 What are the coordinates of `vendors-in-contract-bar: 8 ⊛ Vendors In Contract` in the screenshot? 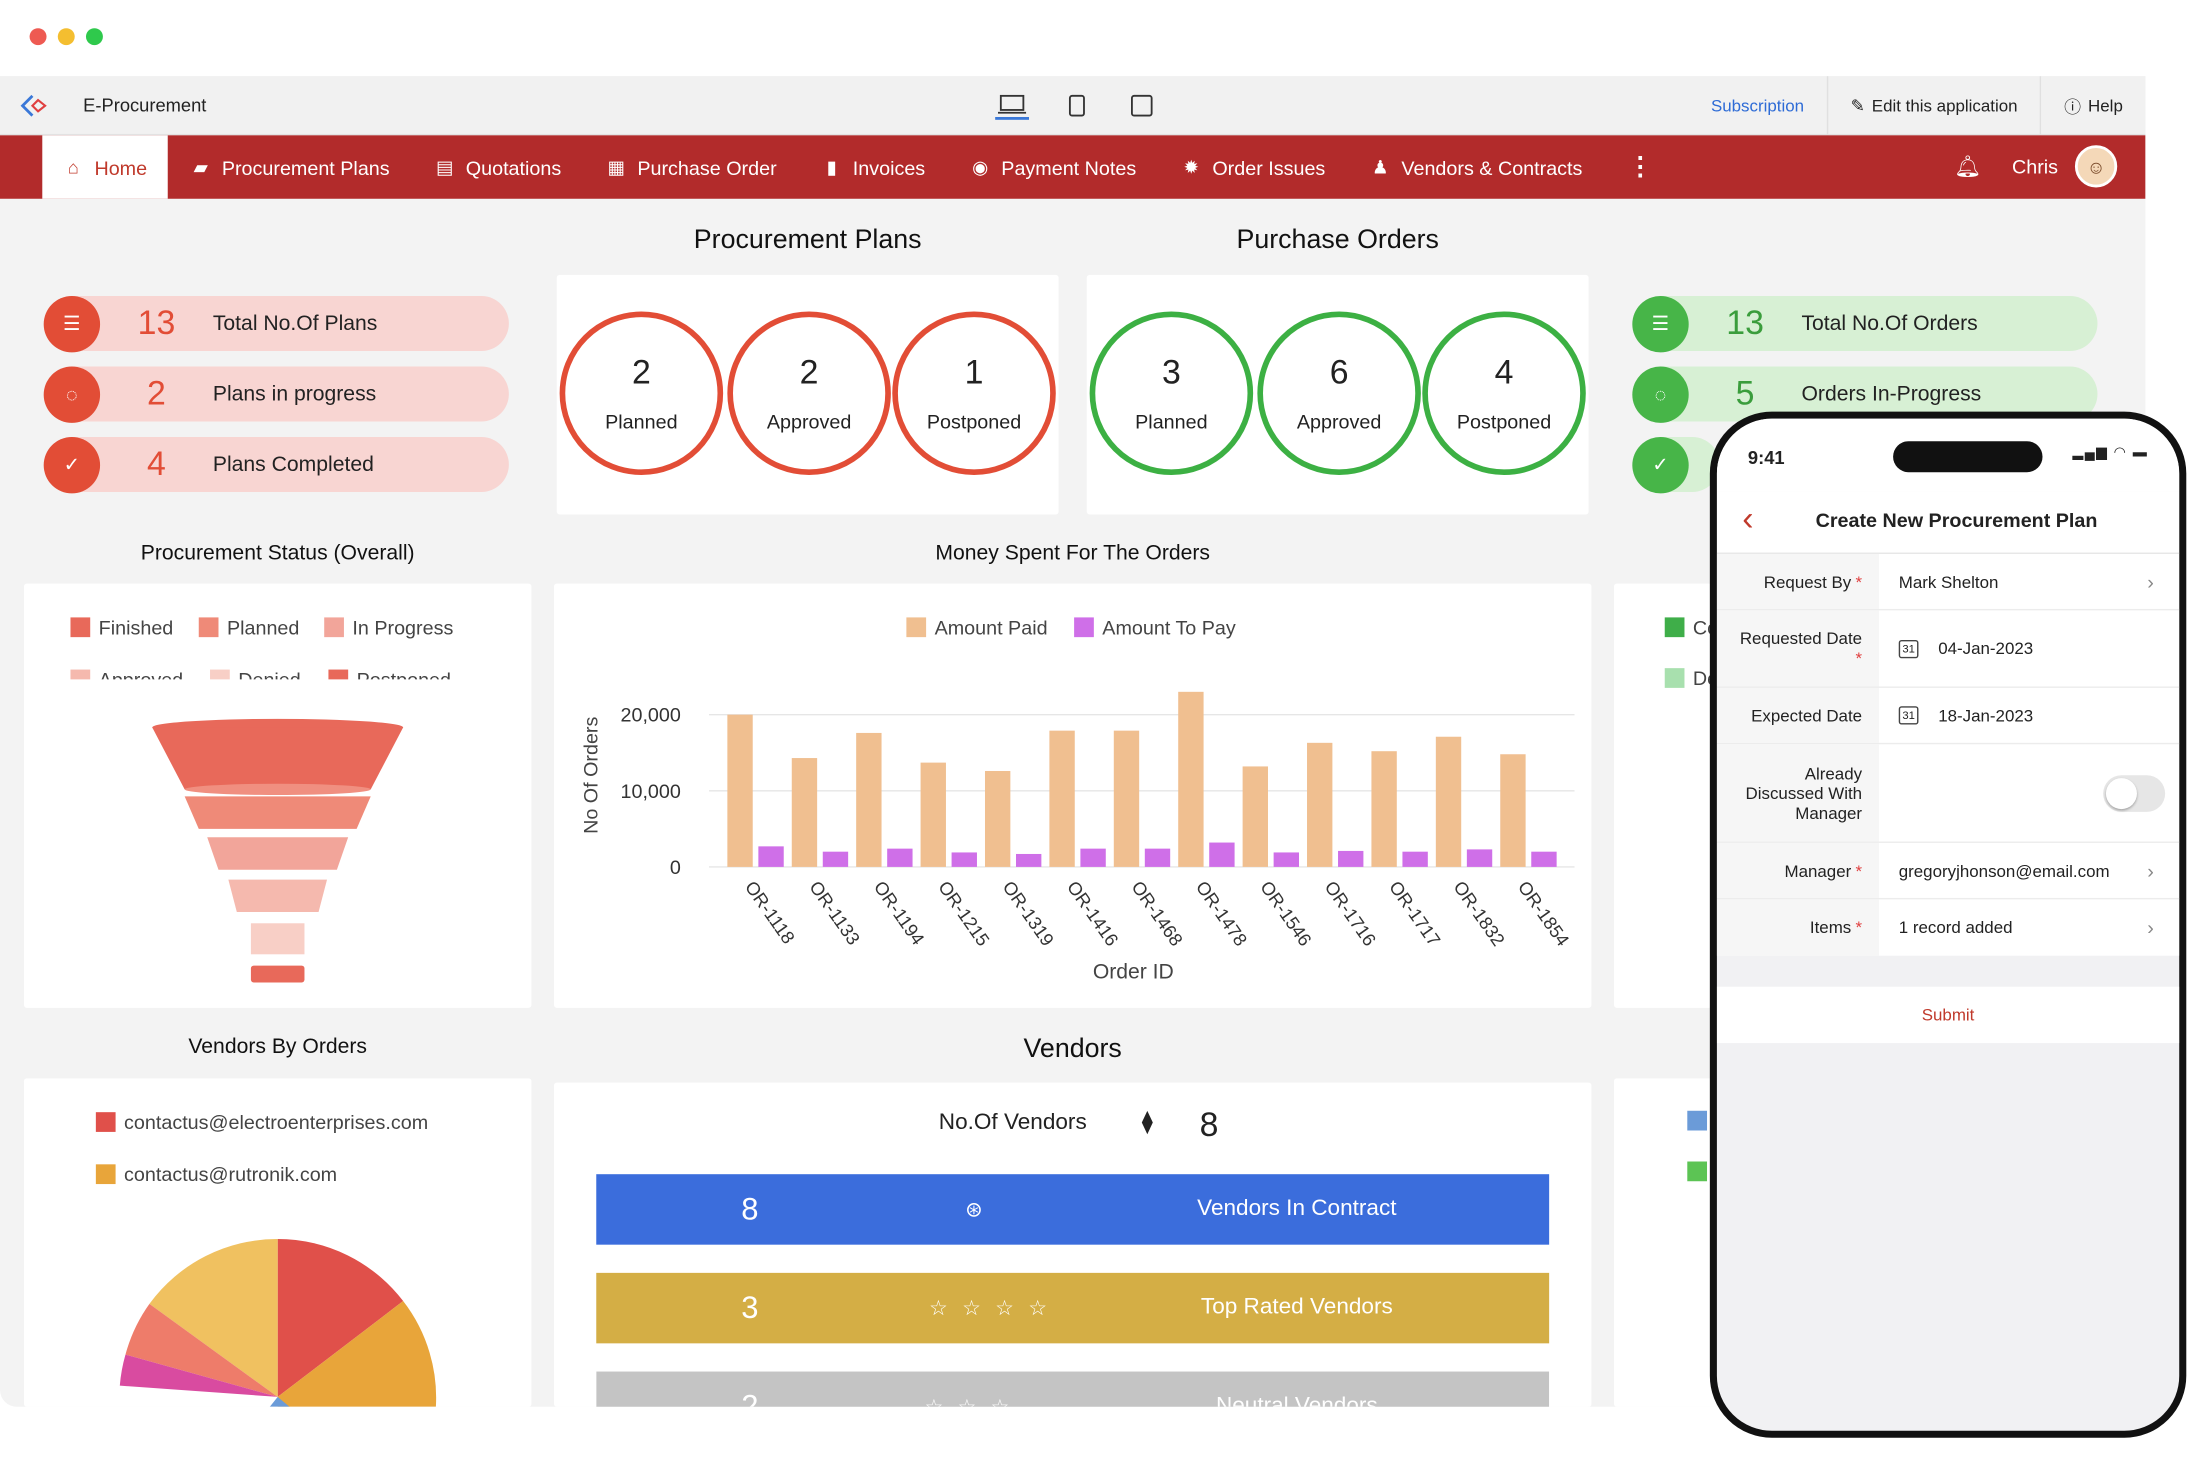 It's located at (1073, 1209).